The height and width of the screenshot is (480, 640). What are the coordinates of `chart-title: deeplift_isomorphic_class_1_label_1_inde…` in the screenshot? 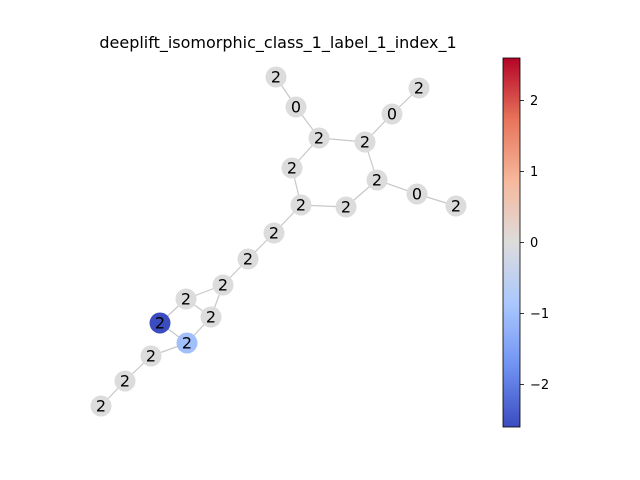 It's located at (278, 42).